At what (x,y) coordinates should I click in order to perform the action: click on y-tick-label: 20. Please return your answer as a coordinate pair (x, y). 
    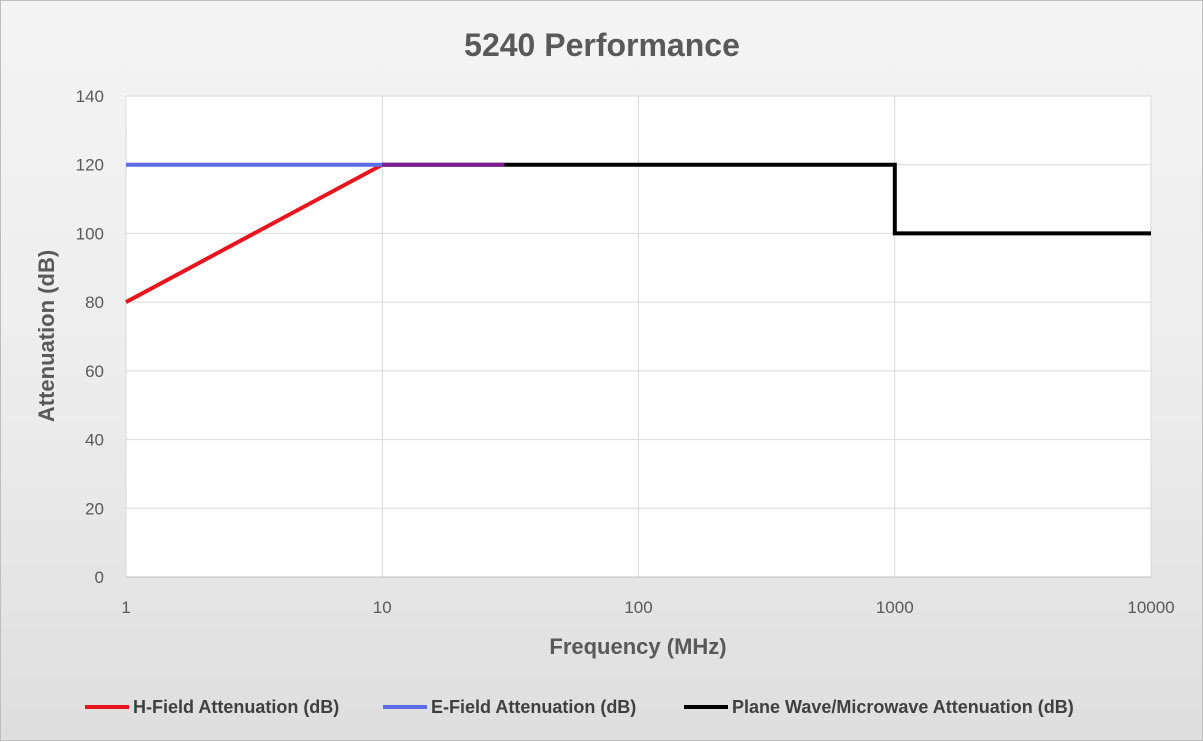
    Looking at the image, I should click on (94, 508).